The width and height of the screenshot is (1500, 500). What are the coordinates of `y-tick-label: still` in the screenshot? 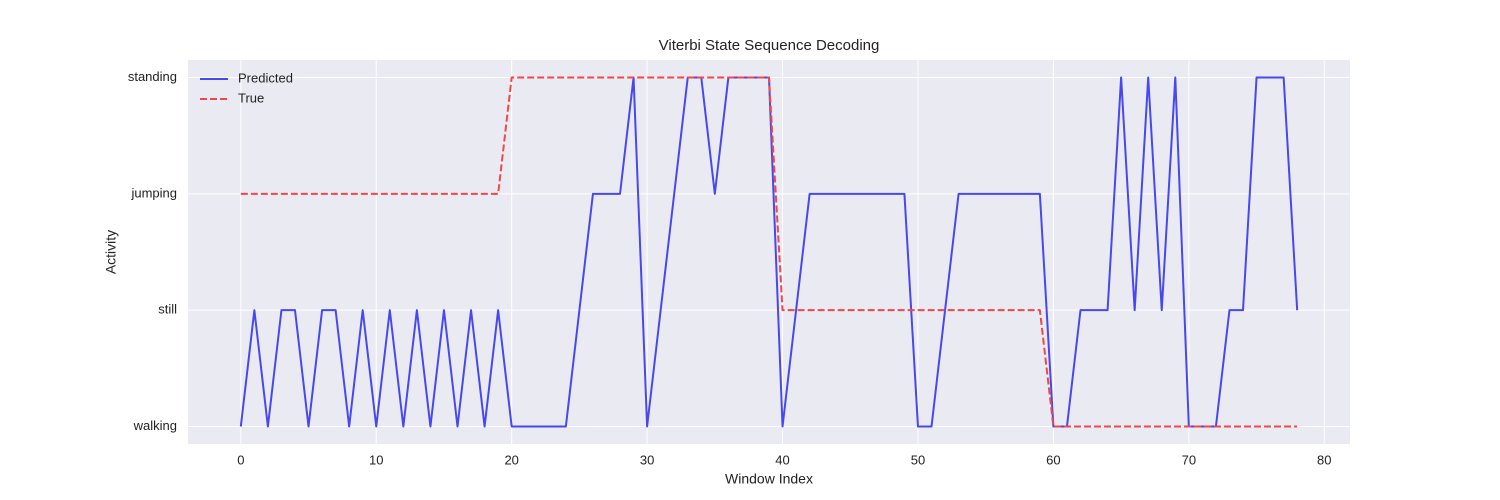 It's located at (167, 309).